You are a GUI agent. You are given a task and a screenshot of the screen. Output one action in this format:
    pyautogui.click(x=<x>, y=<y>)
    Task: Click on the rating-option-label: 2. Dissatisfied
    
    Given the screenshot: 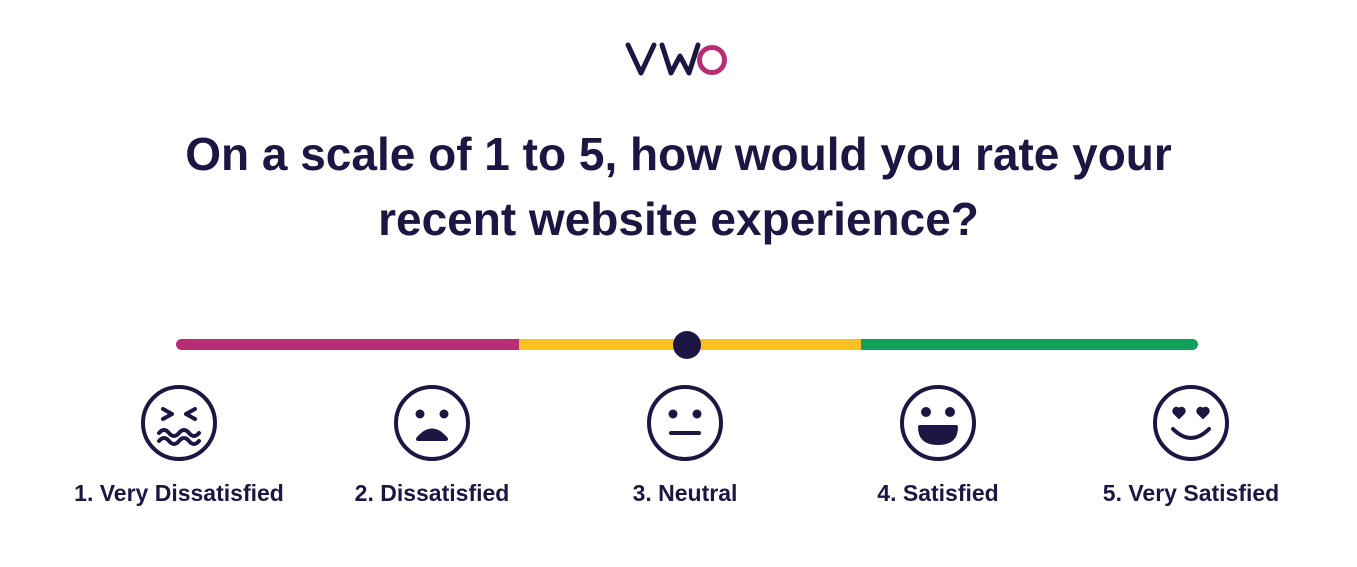 What is the action you would take?
    pyautogui.click(x=432, y=493)
    